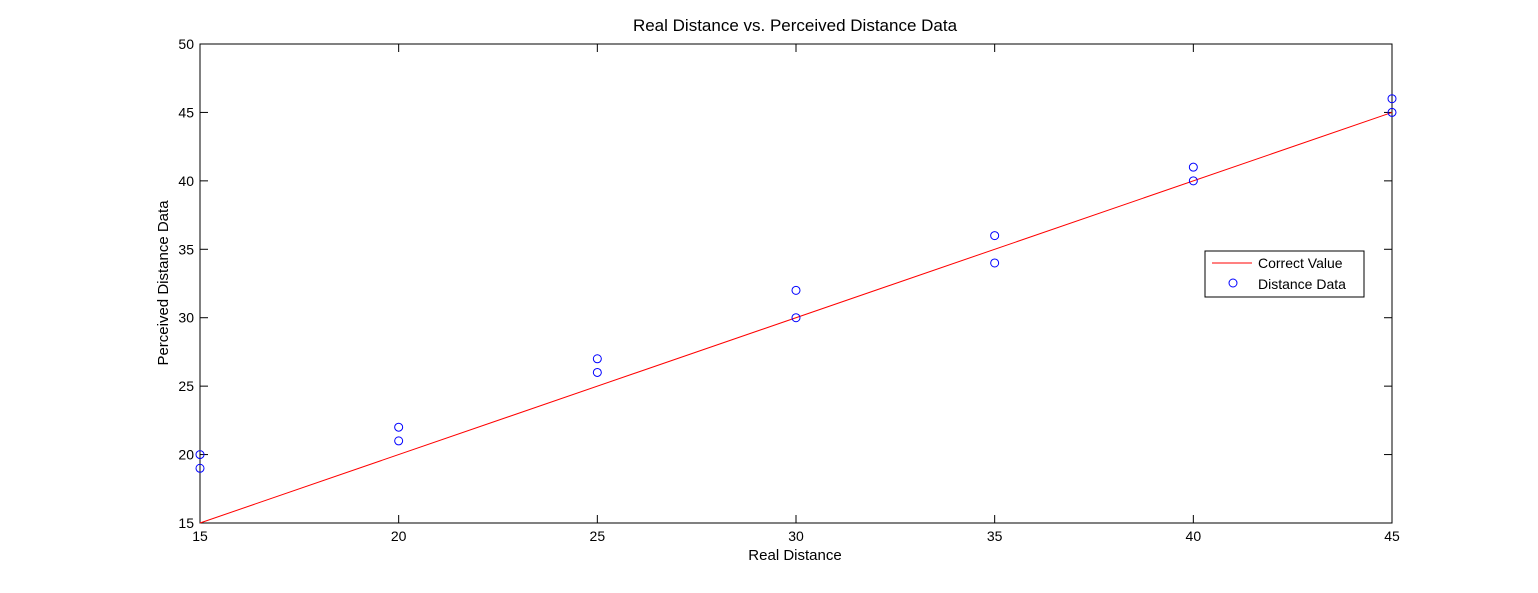 The image size is (1538, 593). Describe the element at coordinates (186, 44) in the screenshot. I see `y-tick-label: 50` at that location.